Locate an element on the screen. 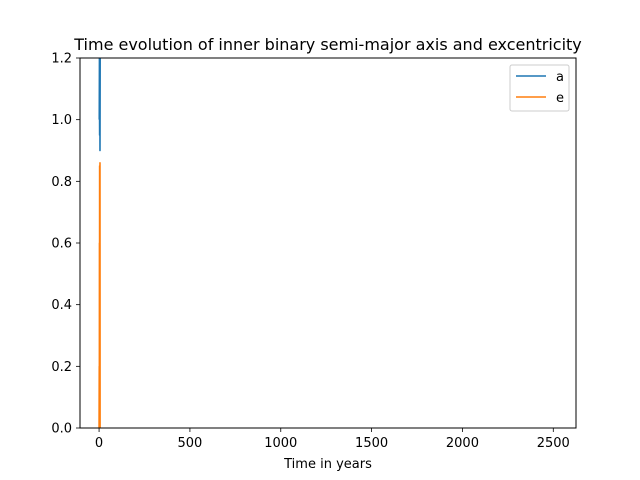  series-line-e is located at coordinates (99, 295).